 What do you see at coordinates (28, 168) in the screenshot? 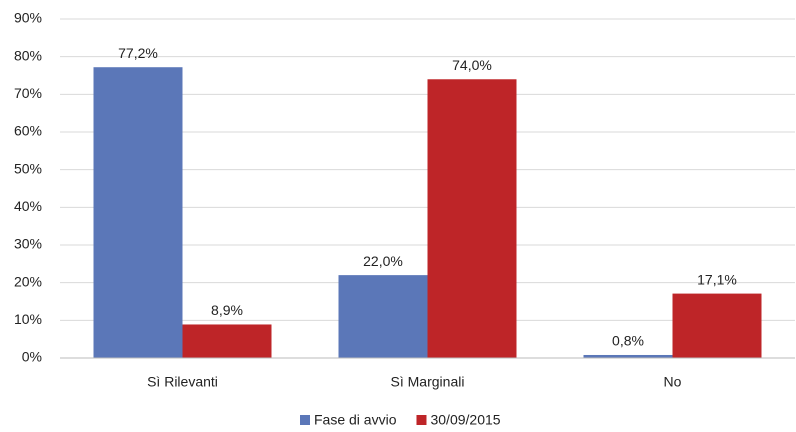
I see `y-tick-label: 50%` at bounding box center [28, 168].